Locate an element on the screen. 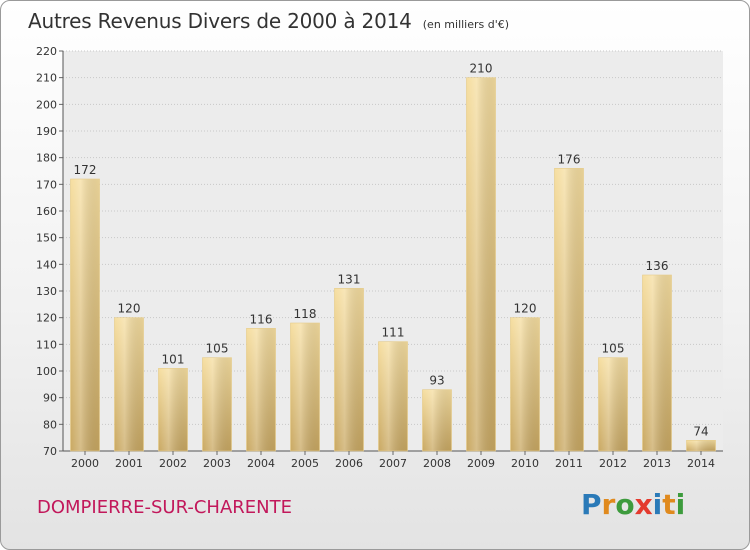 This screenshot has width=750, height=550. x-tick-label: 2001 is located at coordinates (129, 463).